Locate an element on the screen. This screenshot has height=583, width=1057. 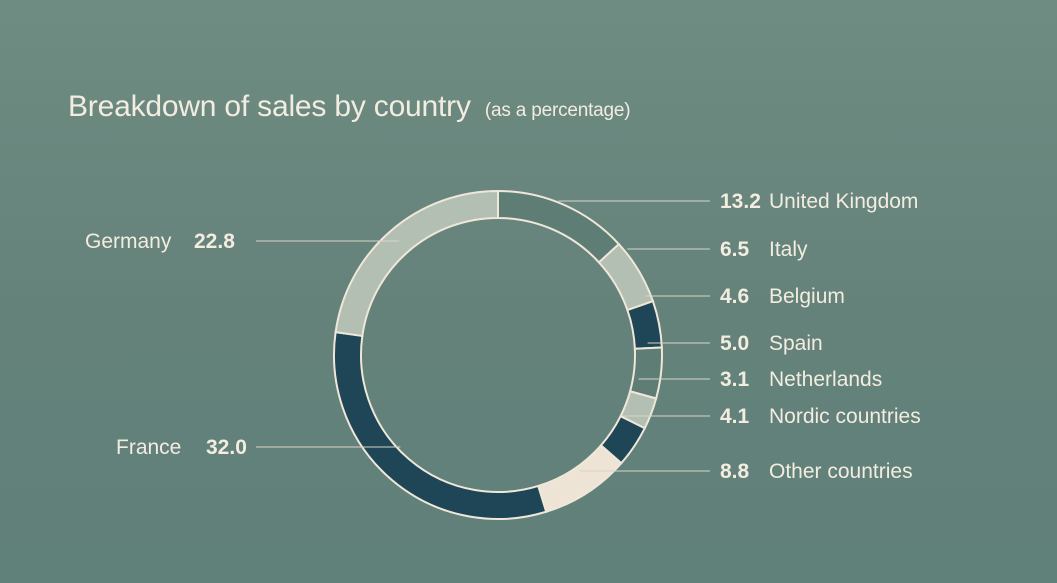
category-label-netherlands: Netherlands is located at coordinates (825, 379).